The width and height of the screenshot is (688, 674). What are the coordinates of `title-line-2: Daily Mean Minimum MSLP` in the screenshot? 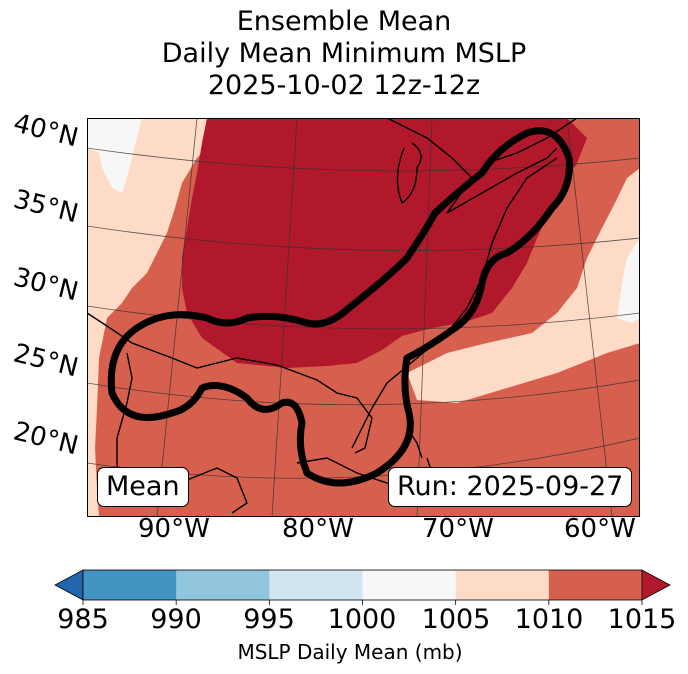 It's located at (344, 53).